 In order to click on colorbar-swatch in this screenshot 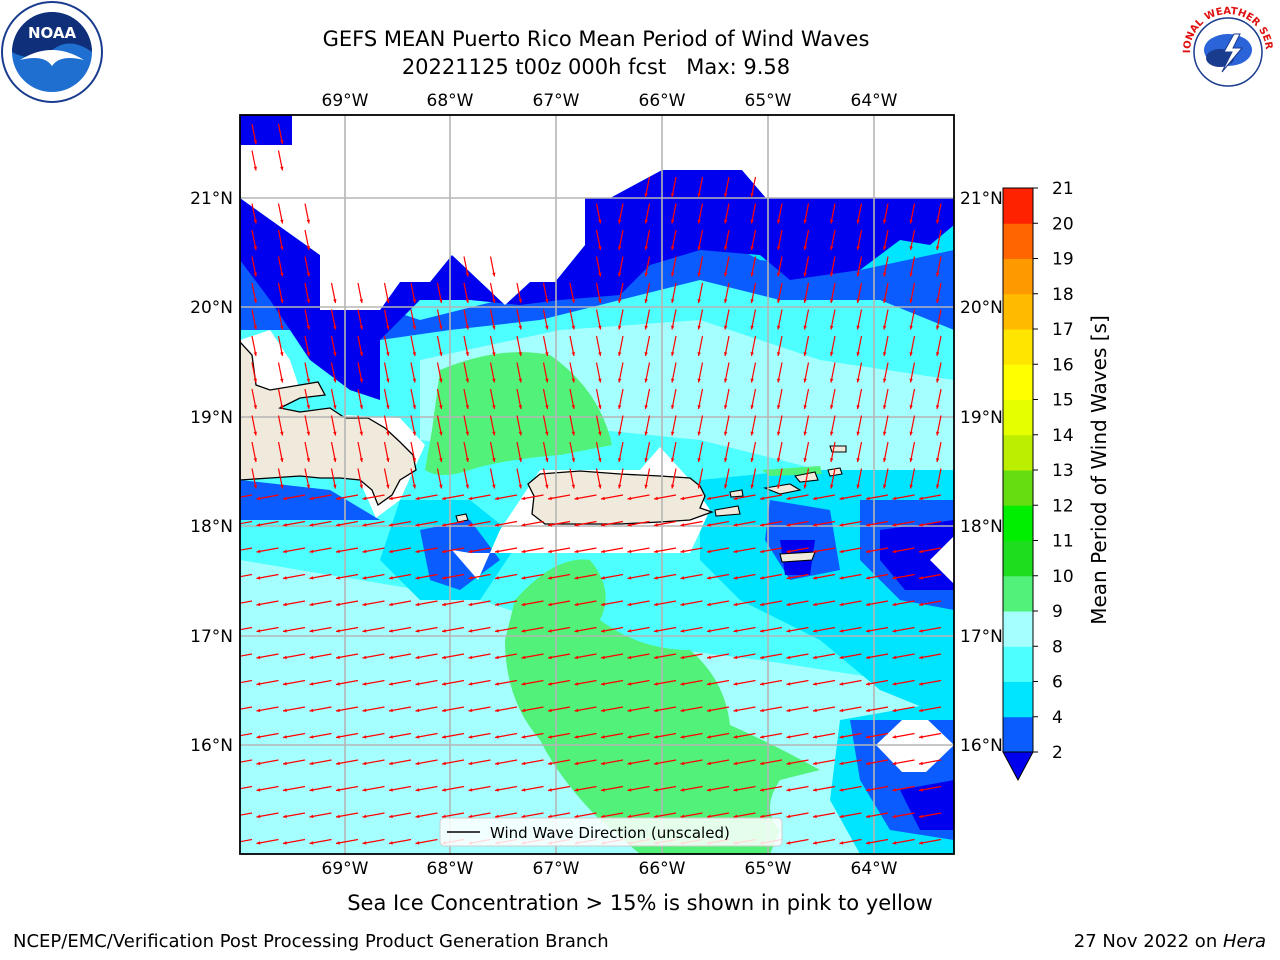, I will do `click(1018, 734)`.